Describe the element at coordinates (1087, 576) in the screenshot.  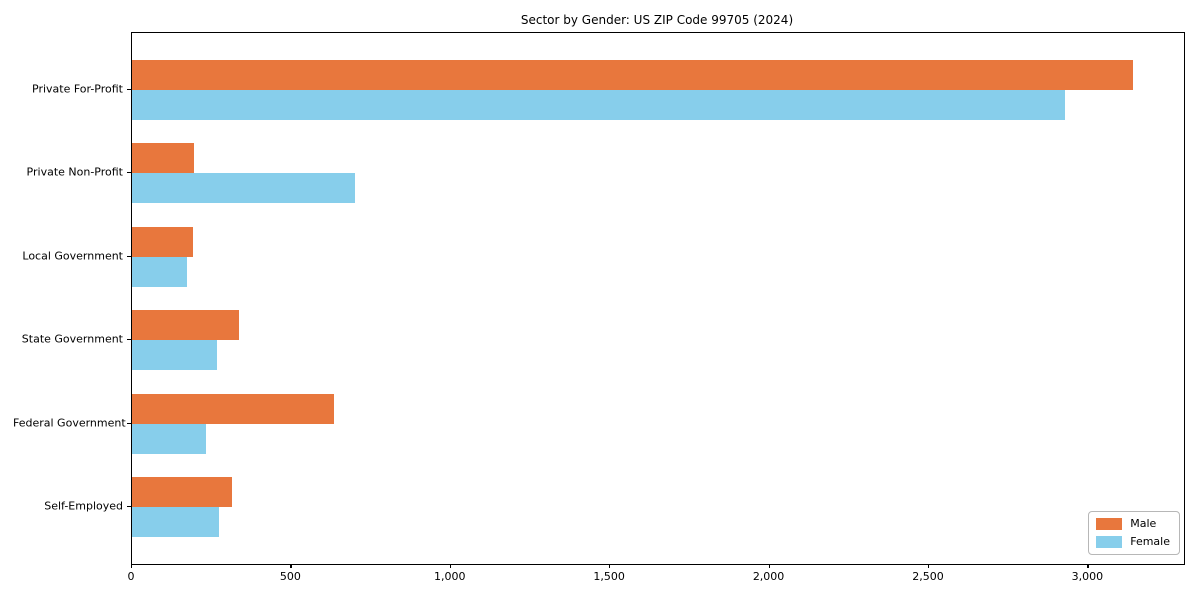
I see `x-tick-label-3000: 3,000` at that location.